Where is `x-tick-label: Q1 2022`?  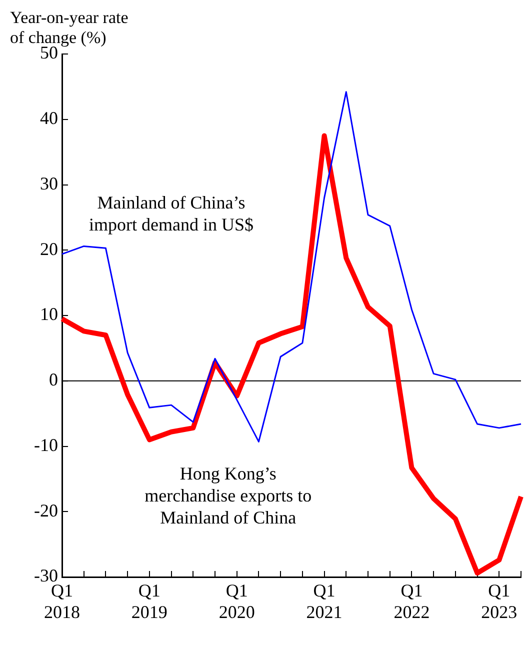 x-tick-label: Q1 2022 is located at coordinates (412, 601).